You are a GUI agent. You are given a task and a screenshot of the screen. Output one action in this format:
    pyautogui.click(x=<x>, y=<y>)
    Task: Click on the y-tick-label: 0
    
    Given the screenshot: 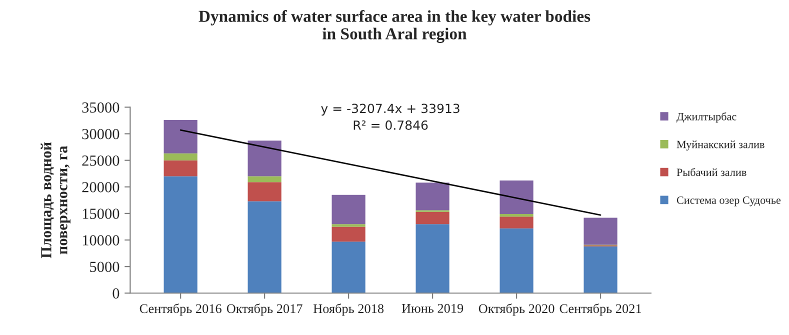 What is the action you would take?
    pyautogui.click(x=116, y=293)
    